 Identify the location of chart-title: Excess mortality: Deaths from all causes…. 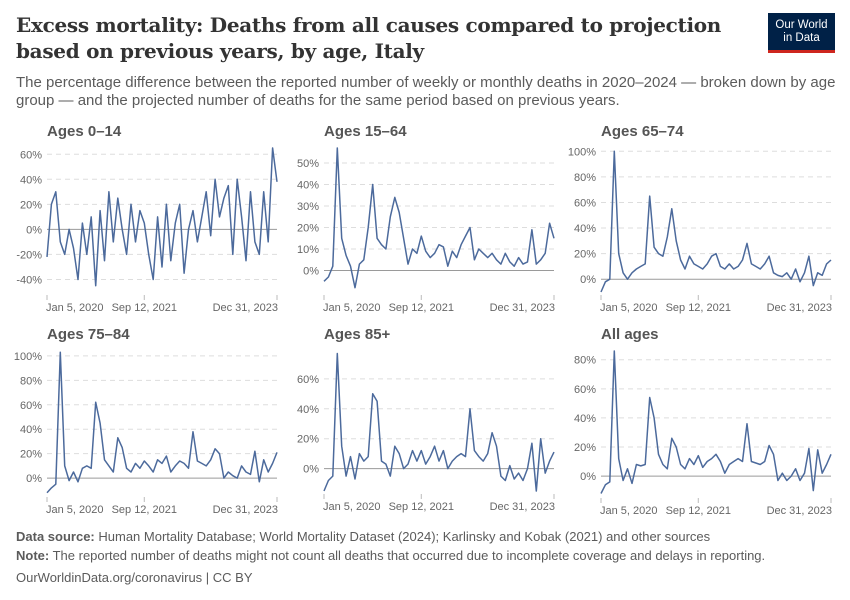
(369, 38).